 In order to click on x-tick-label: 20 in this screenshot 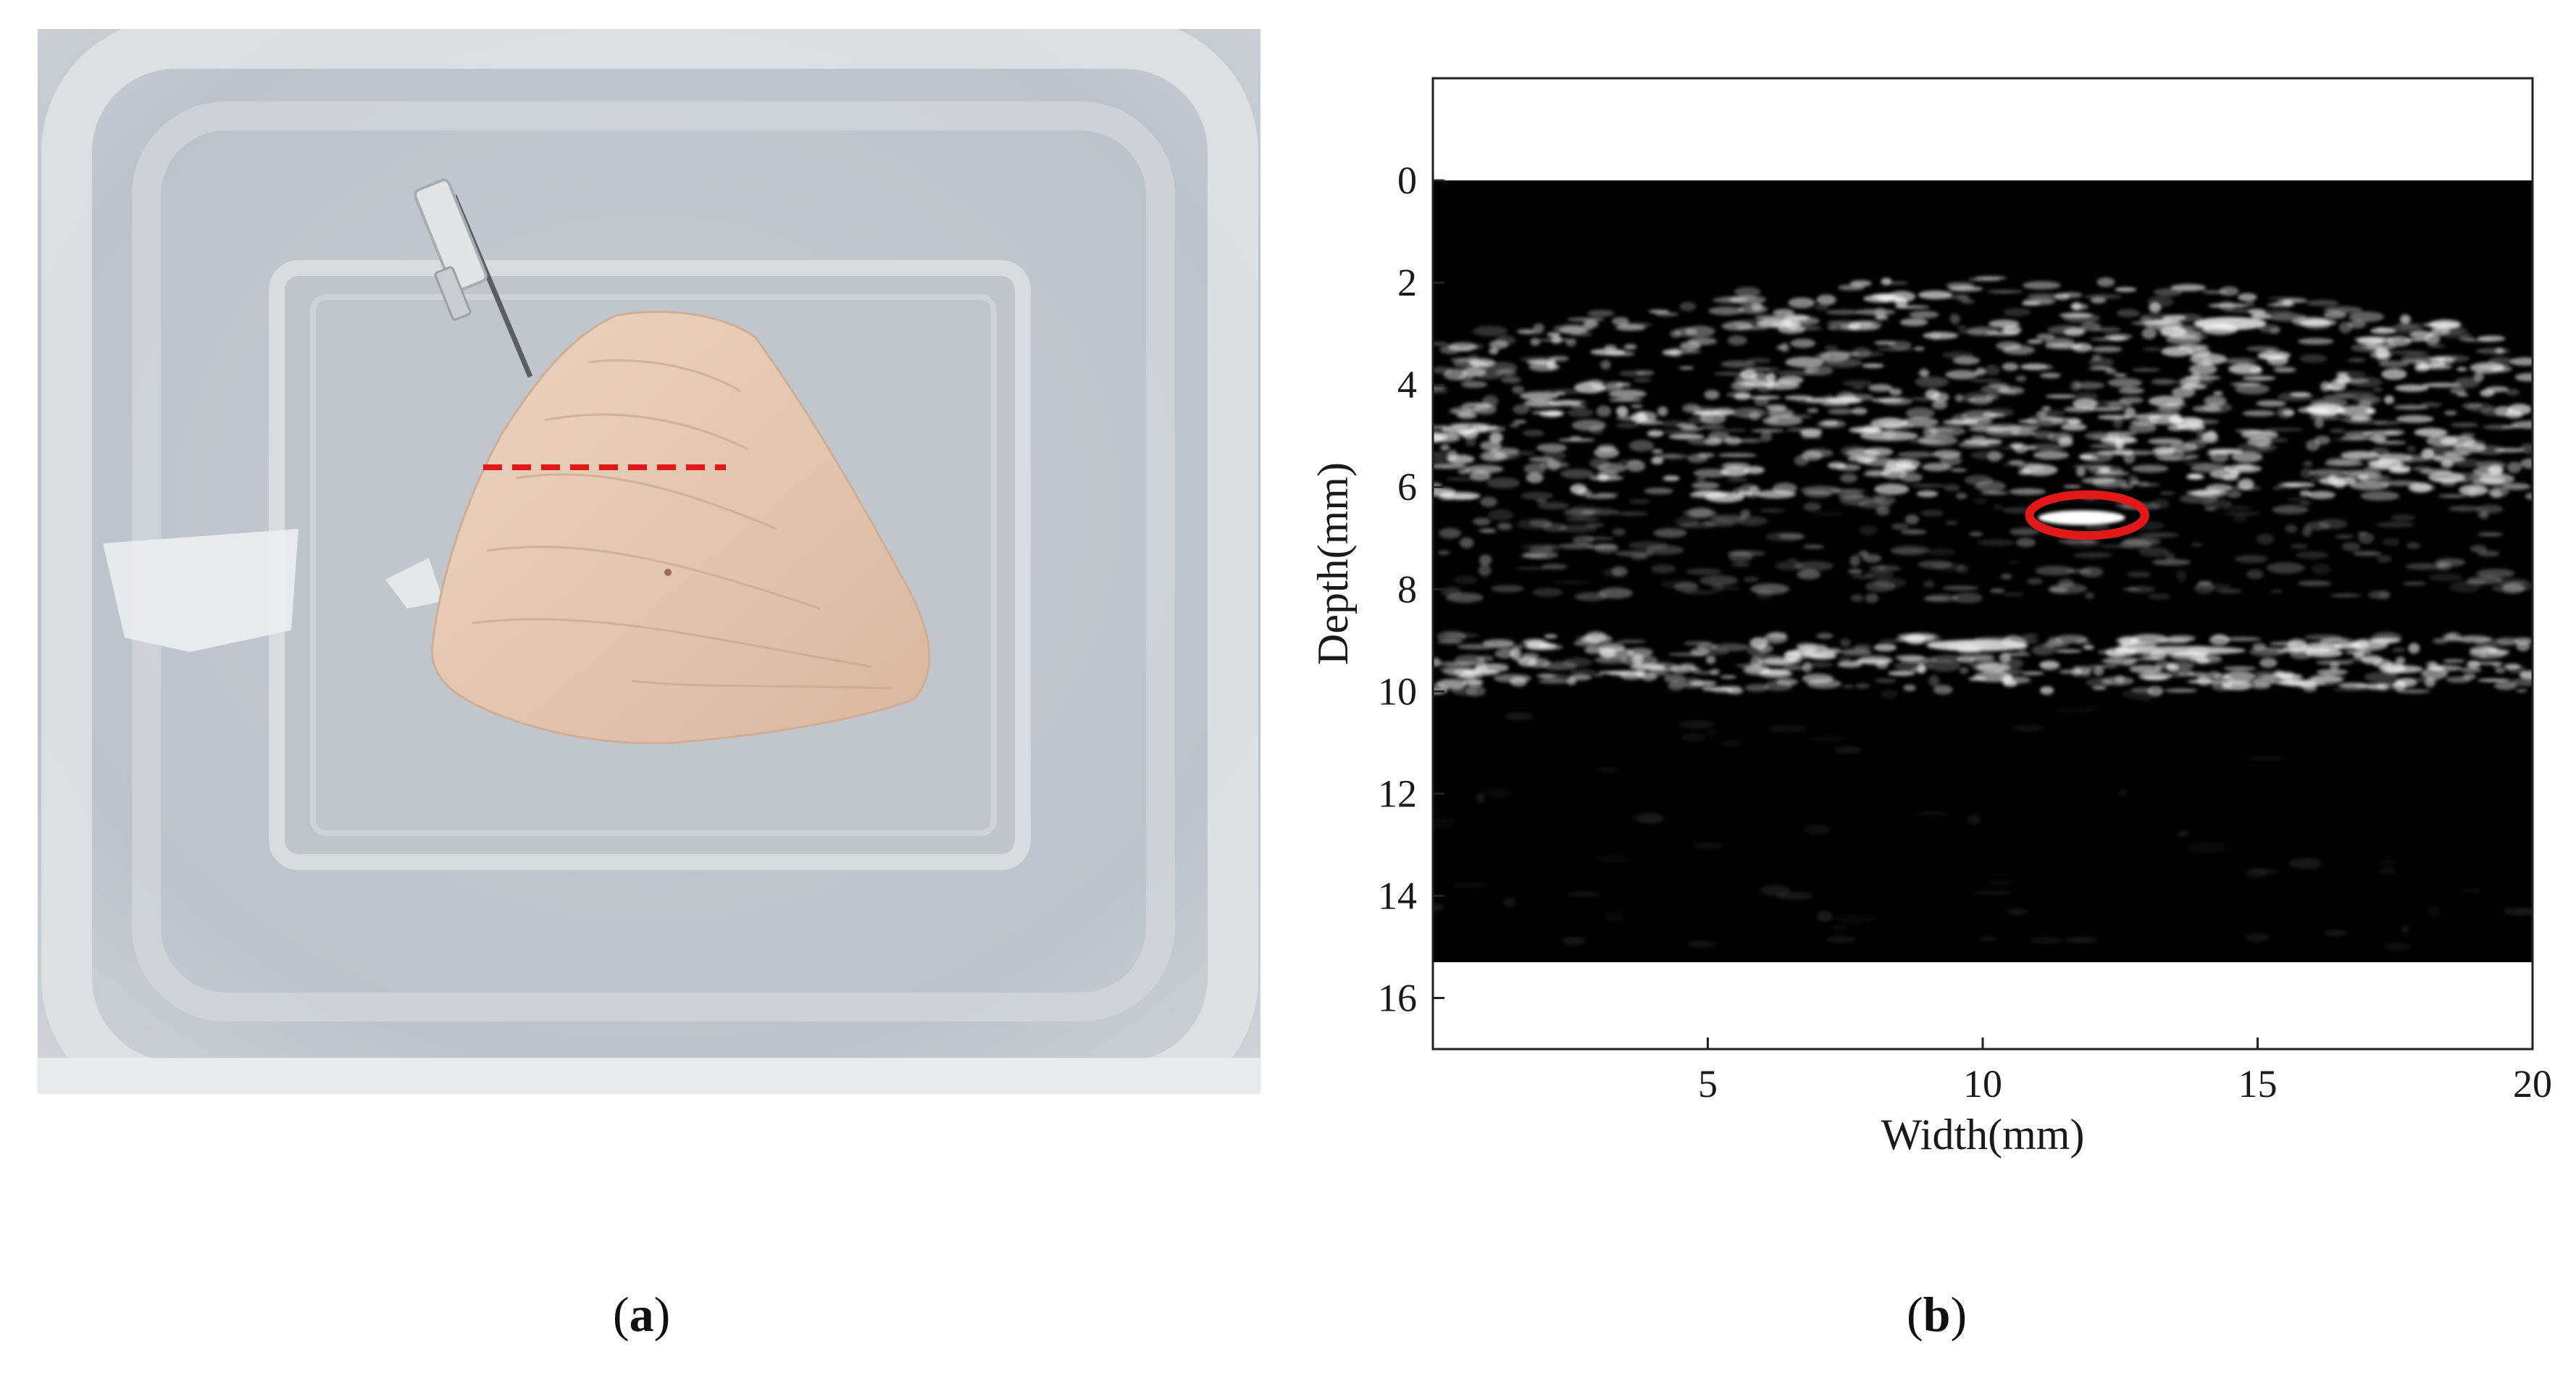, I will do `click(2532, 1084)`.